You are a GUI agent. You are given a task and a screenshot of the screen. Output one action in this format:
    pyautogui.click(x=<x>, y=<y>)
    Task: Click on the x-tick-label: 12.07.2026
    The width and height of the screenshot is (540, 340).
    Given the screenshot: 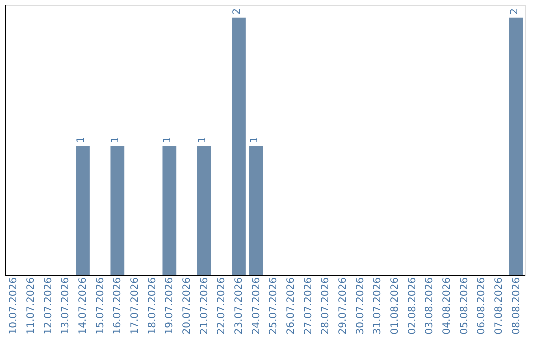 What is the action you would take?
    pyautogui.click(x=48, y=306)
    